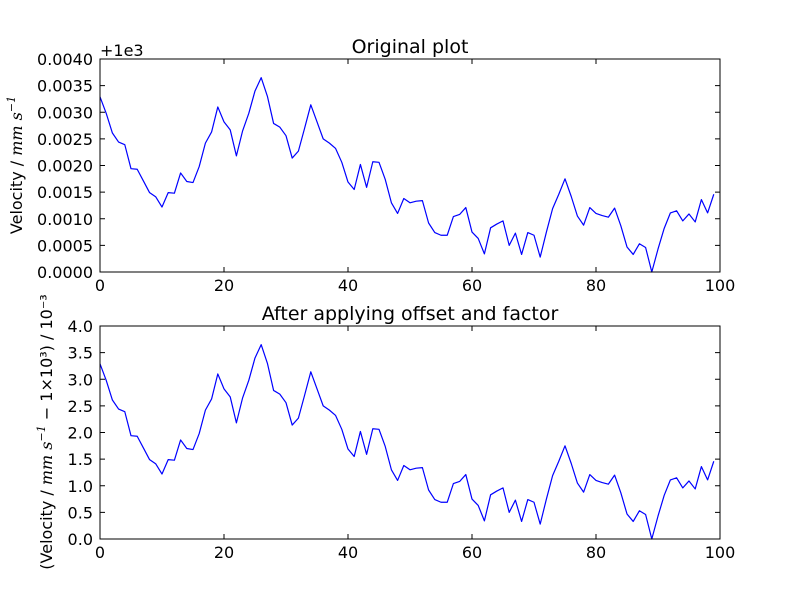 The image size is (800, 600). Describe the element at coordinates (46, 527) in the screenshot. I see `bottom-ylabel-prefix: (Velocity /` at that location.